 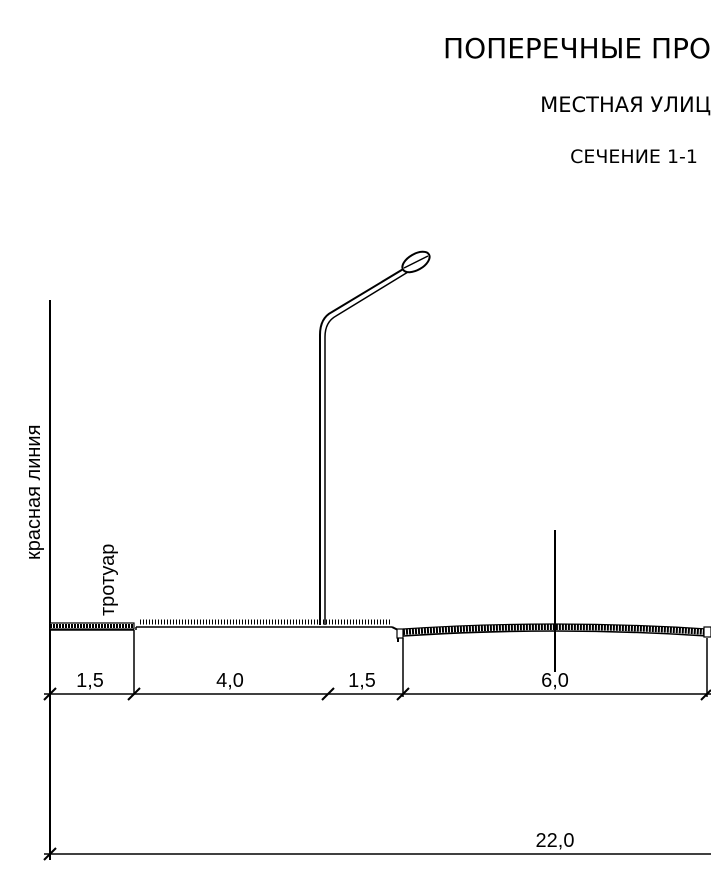 I want to click on total-dimension-line, so click(x=377, y=854).